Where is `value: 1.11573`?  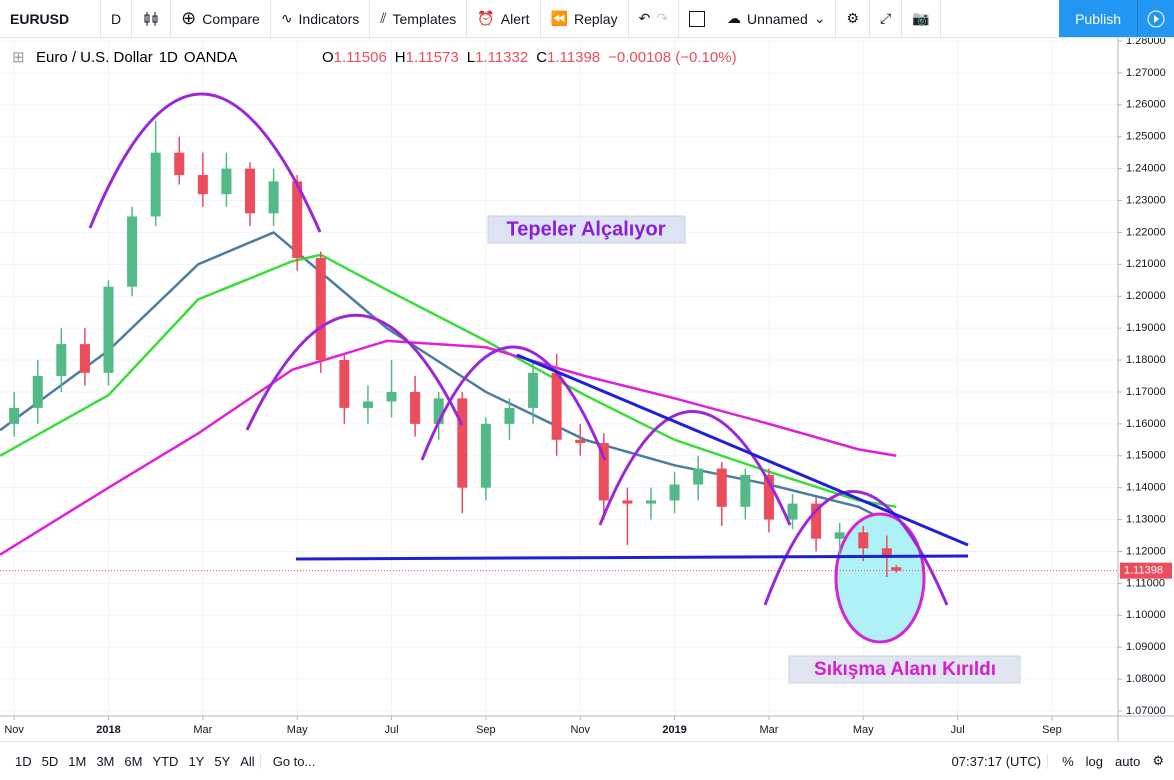 value: 1.11573 is located at coordinates (432, 57).